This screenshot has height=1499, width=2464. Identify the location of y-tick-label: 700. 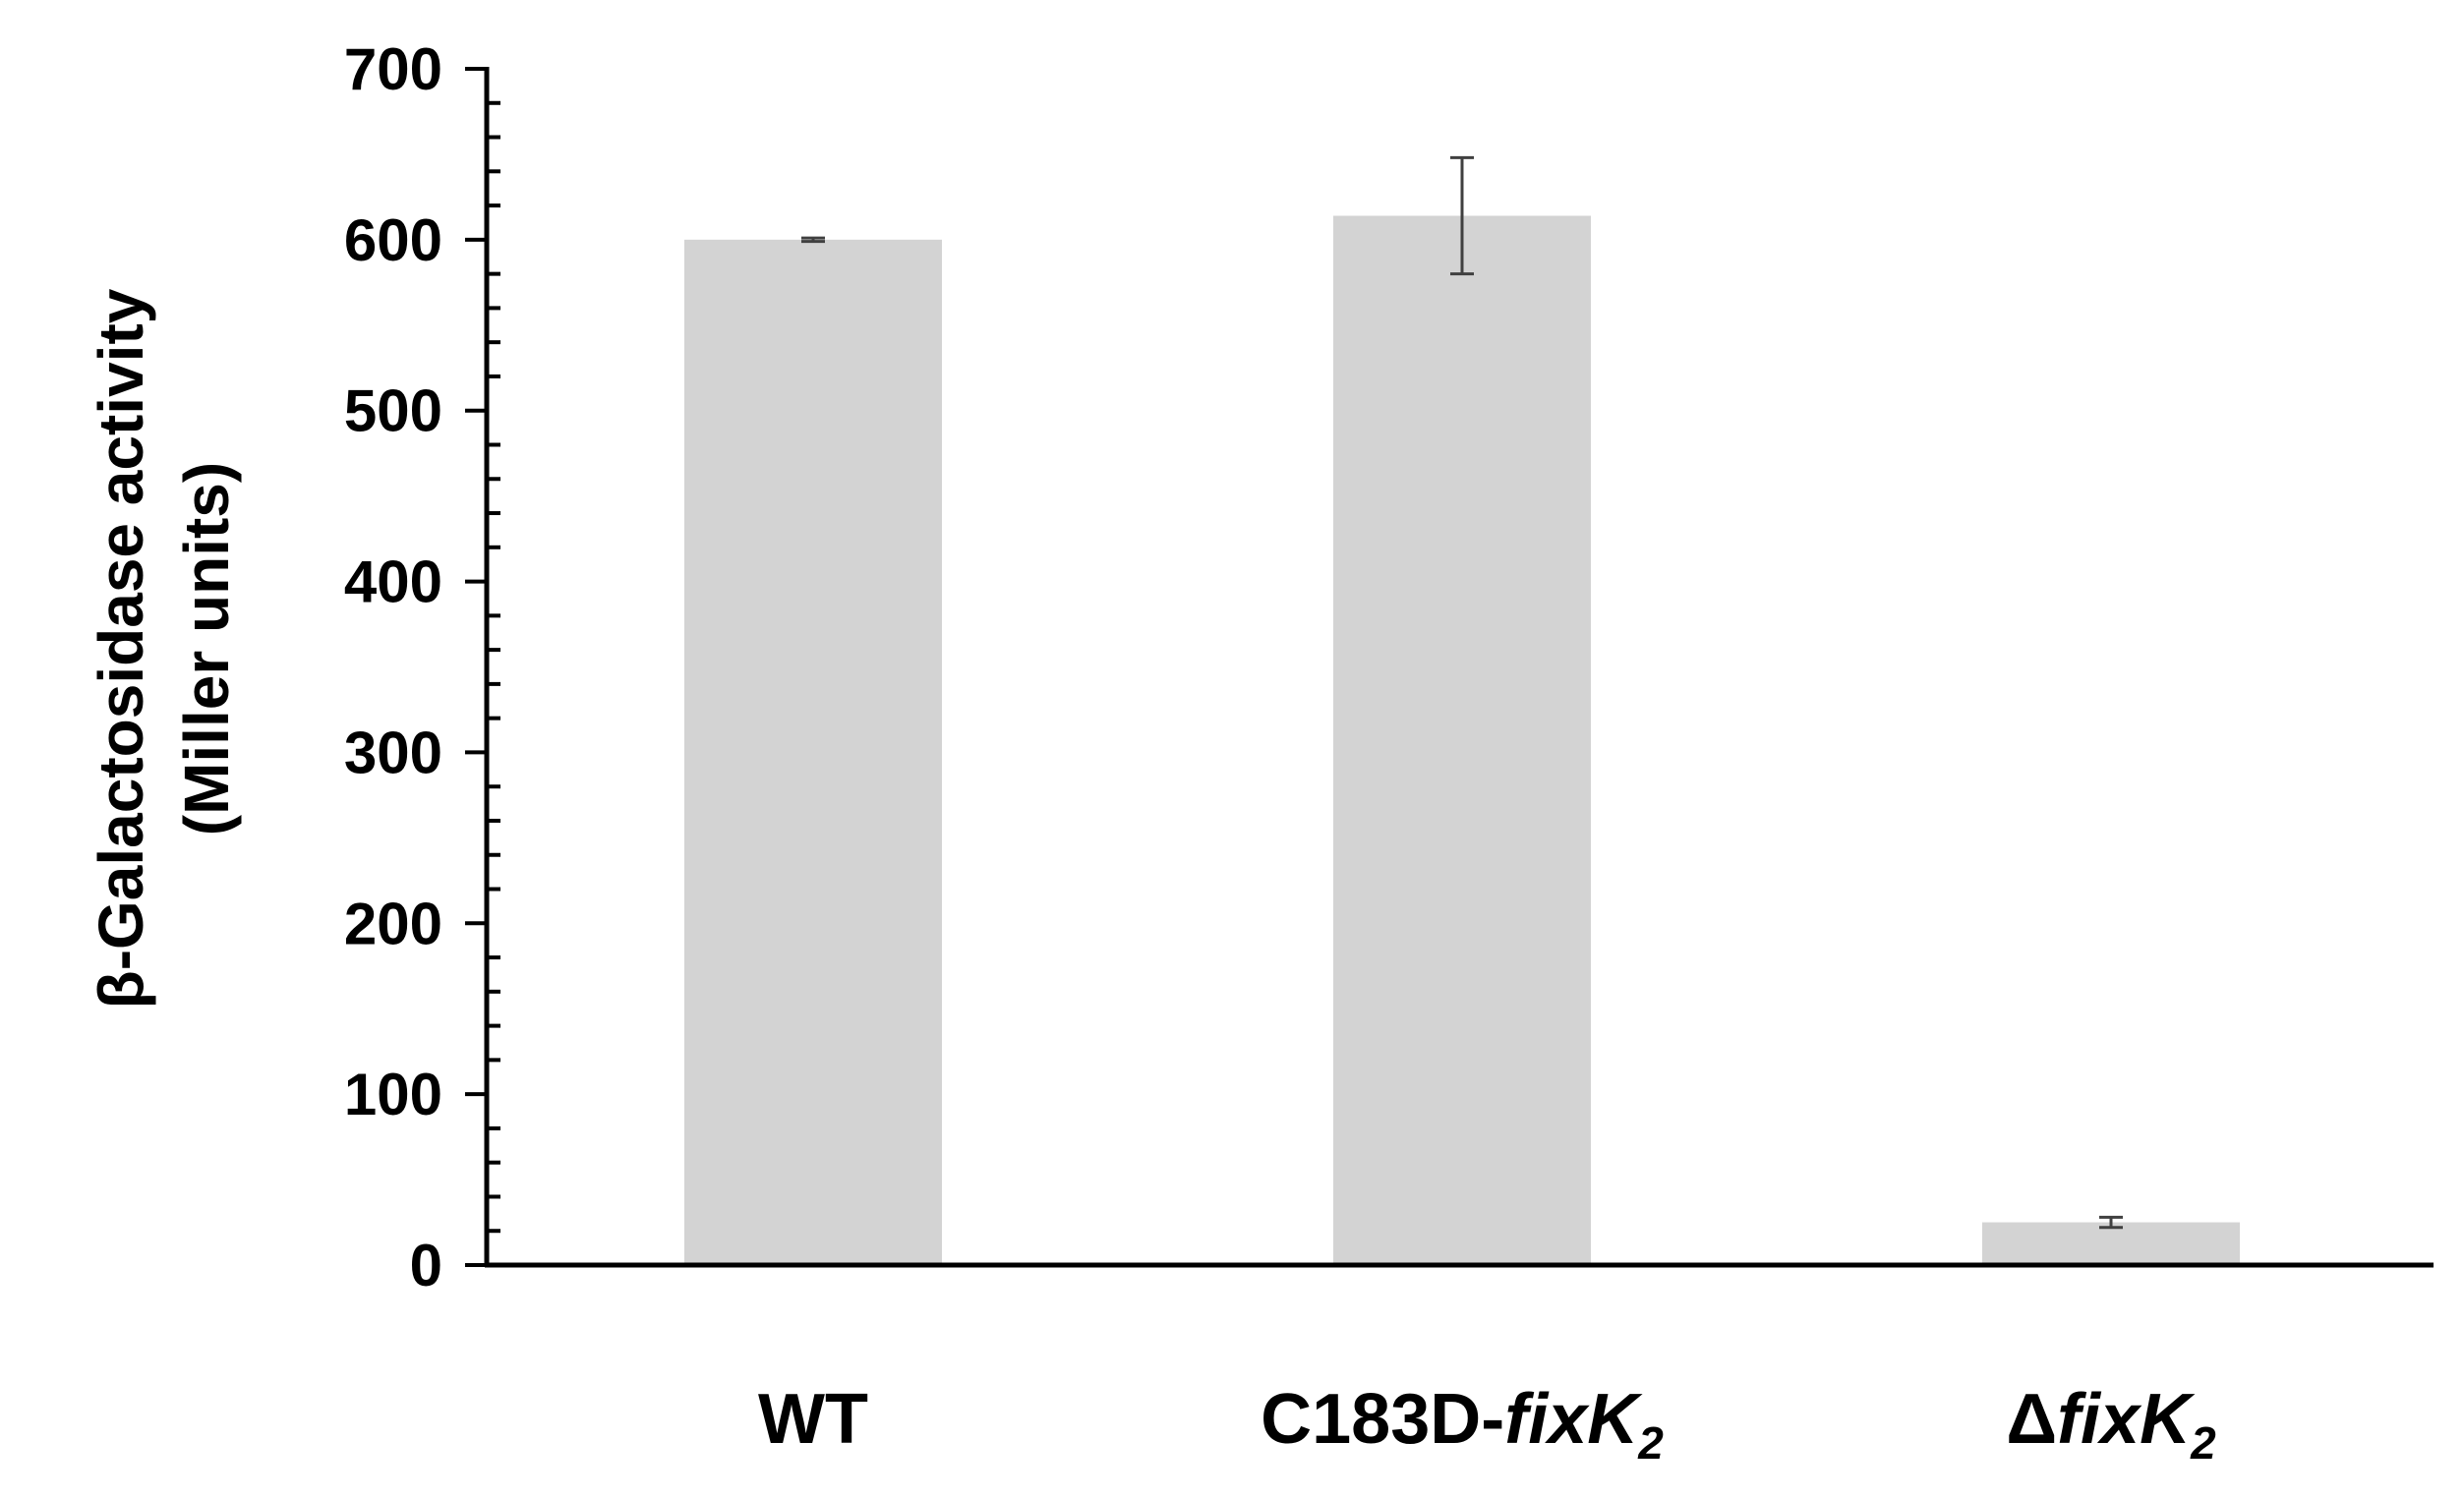
(393, 69).